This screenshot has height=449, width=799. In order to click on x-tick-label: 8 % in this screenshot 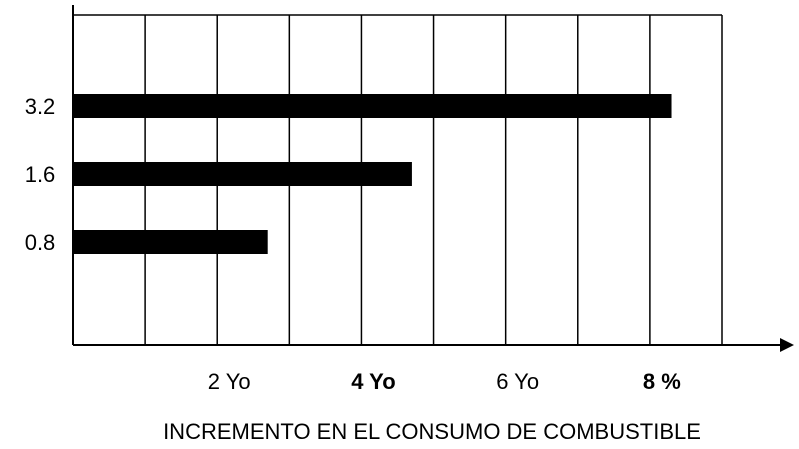, I will do `click(662, 381)`.